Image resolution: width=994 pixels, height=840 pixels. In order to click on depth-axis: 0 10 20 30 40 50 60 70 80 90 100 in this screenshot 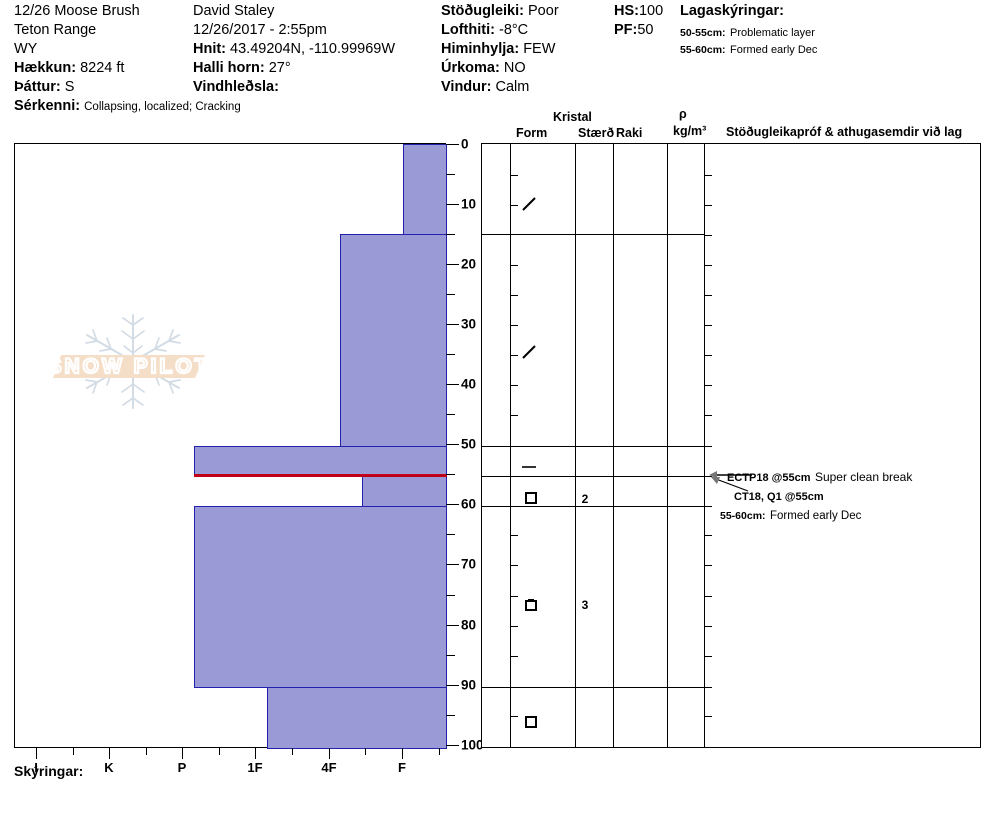, I will do `click(465, 445)`.